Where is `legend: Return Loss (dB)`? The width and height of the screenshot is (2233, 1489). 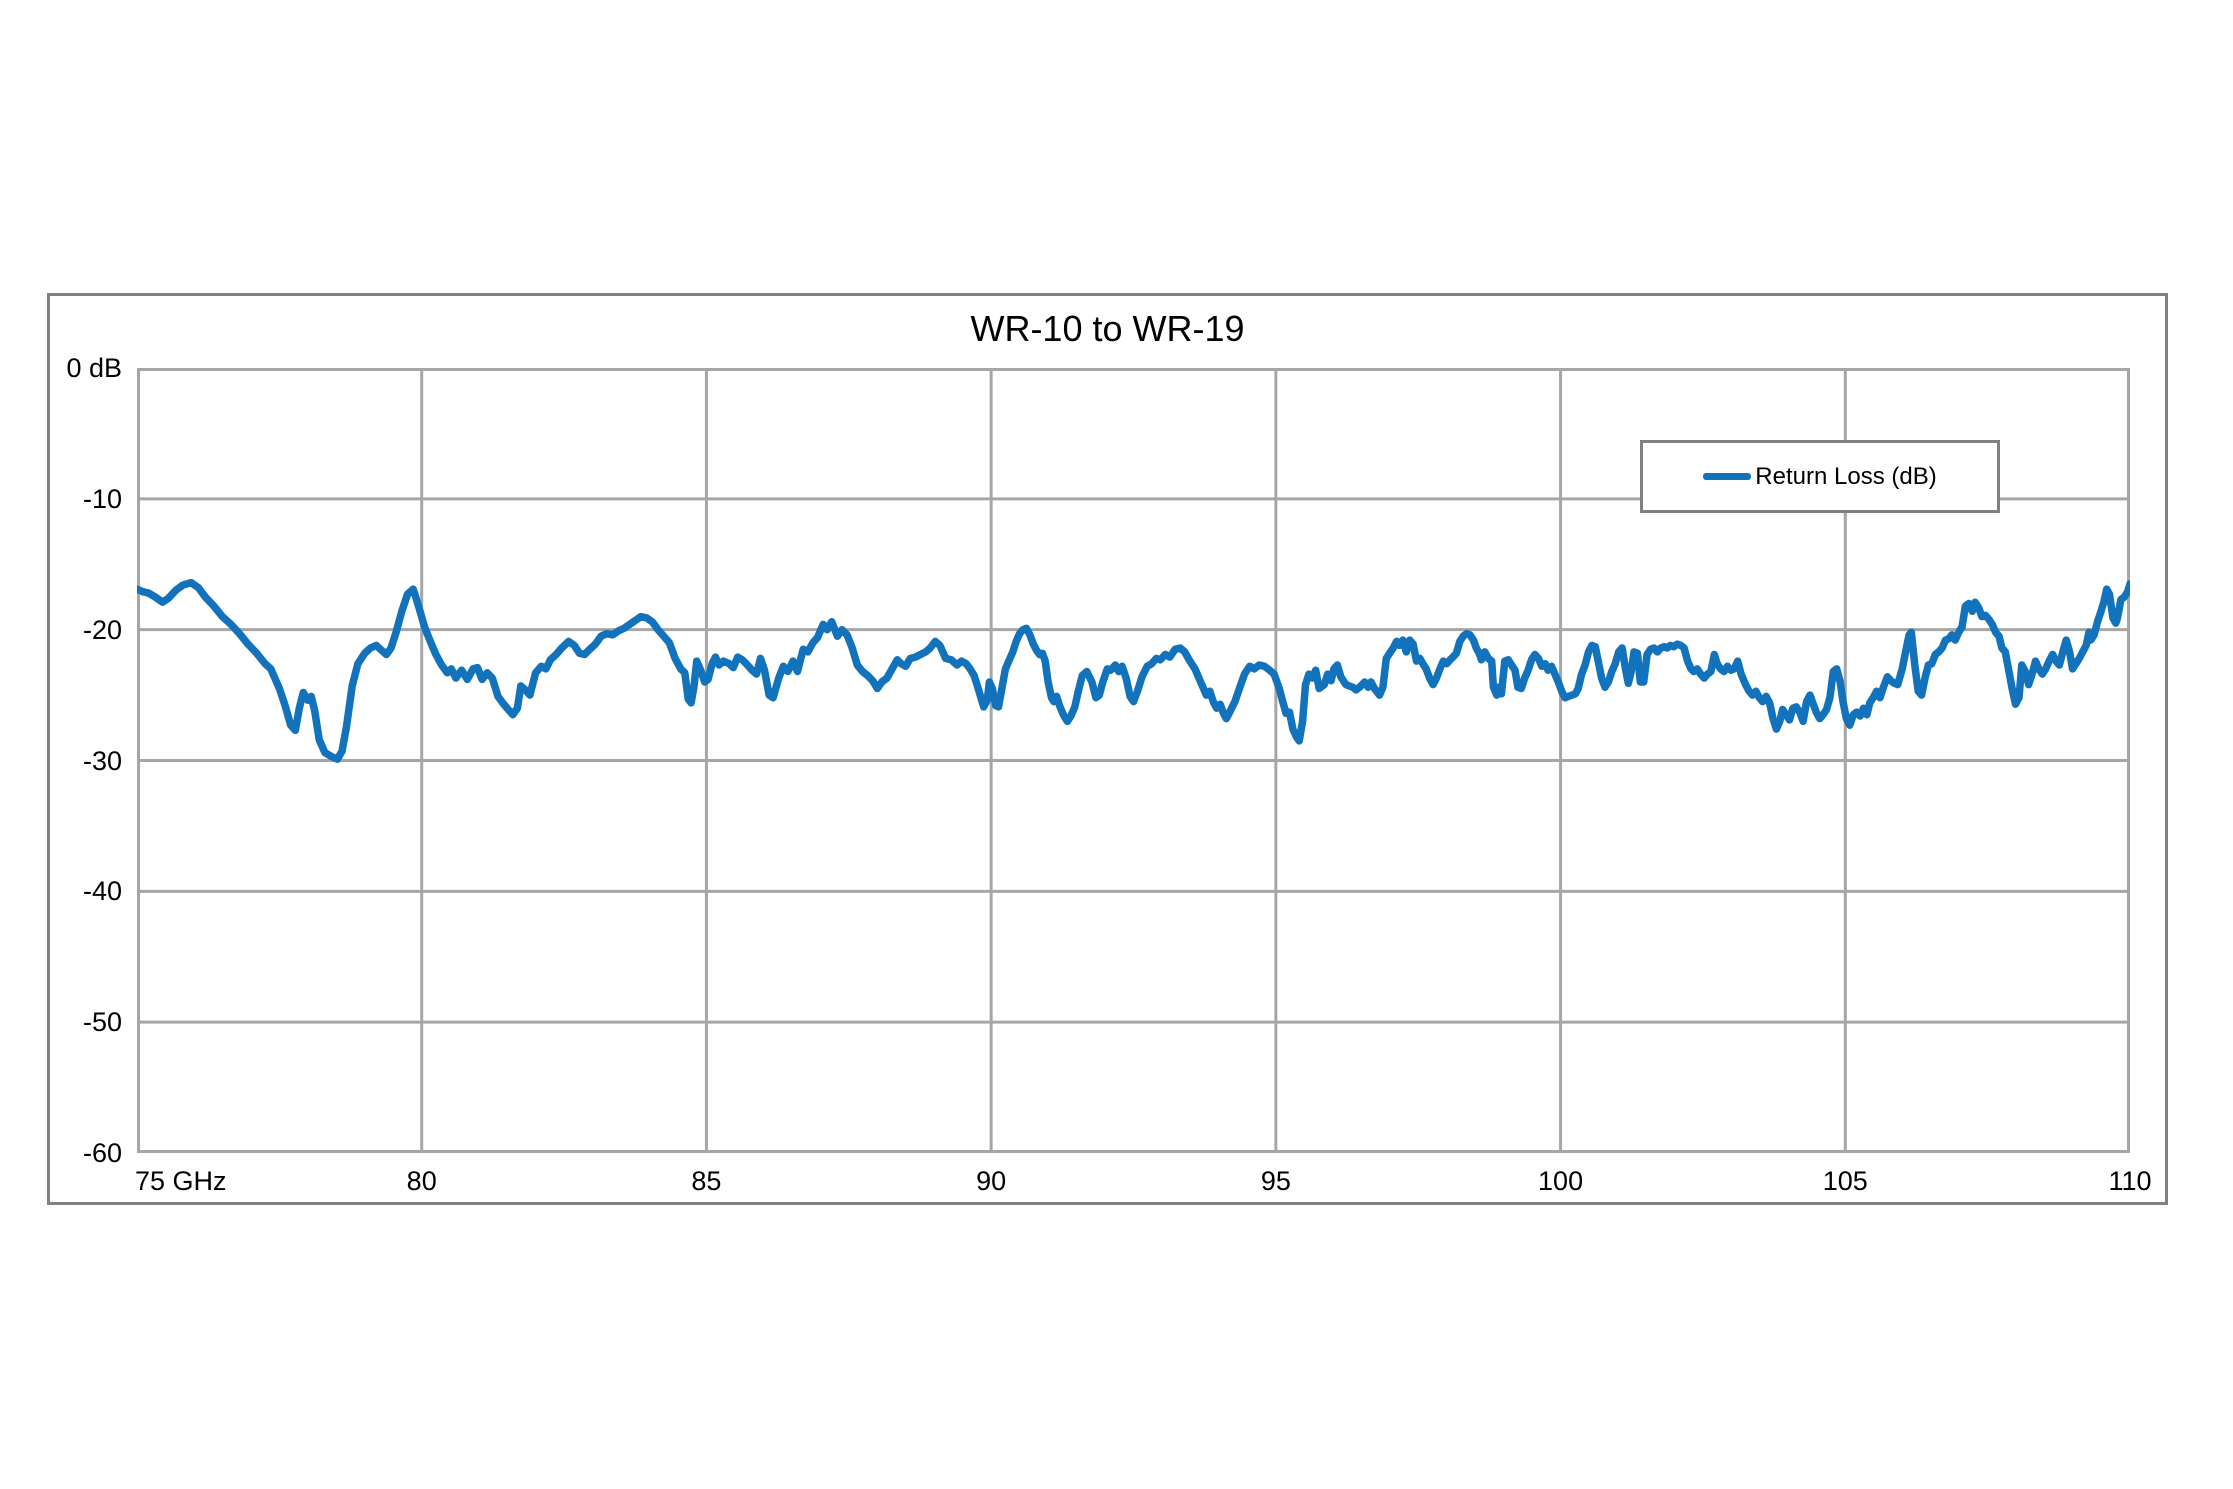 legend: Return Loss (dB) is located at coordinates (1820, 476).